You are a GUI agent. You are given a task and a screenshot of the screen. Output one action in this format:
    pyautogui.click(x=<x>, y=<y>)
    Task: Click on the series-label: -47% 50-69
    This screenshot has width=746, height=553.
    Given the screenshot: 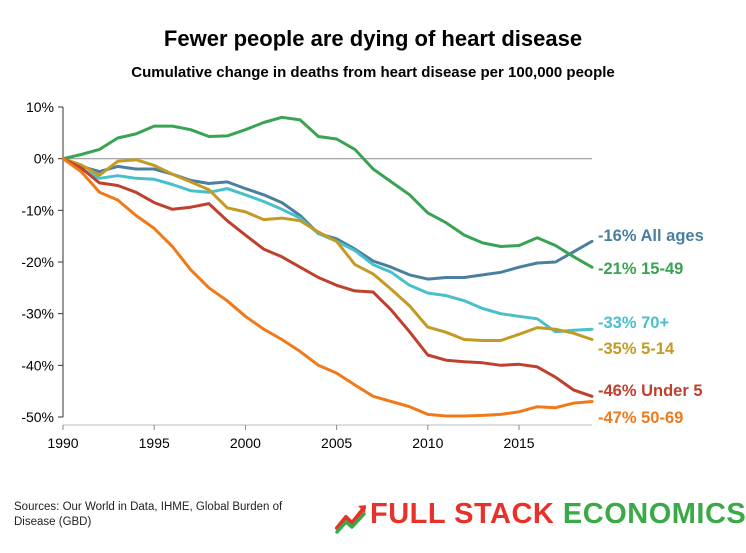 What is the action you would take?
    pyautogui.click(x=640, y=418)
    